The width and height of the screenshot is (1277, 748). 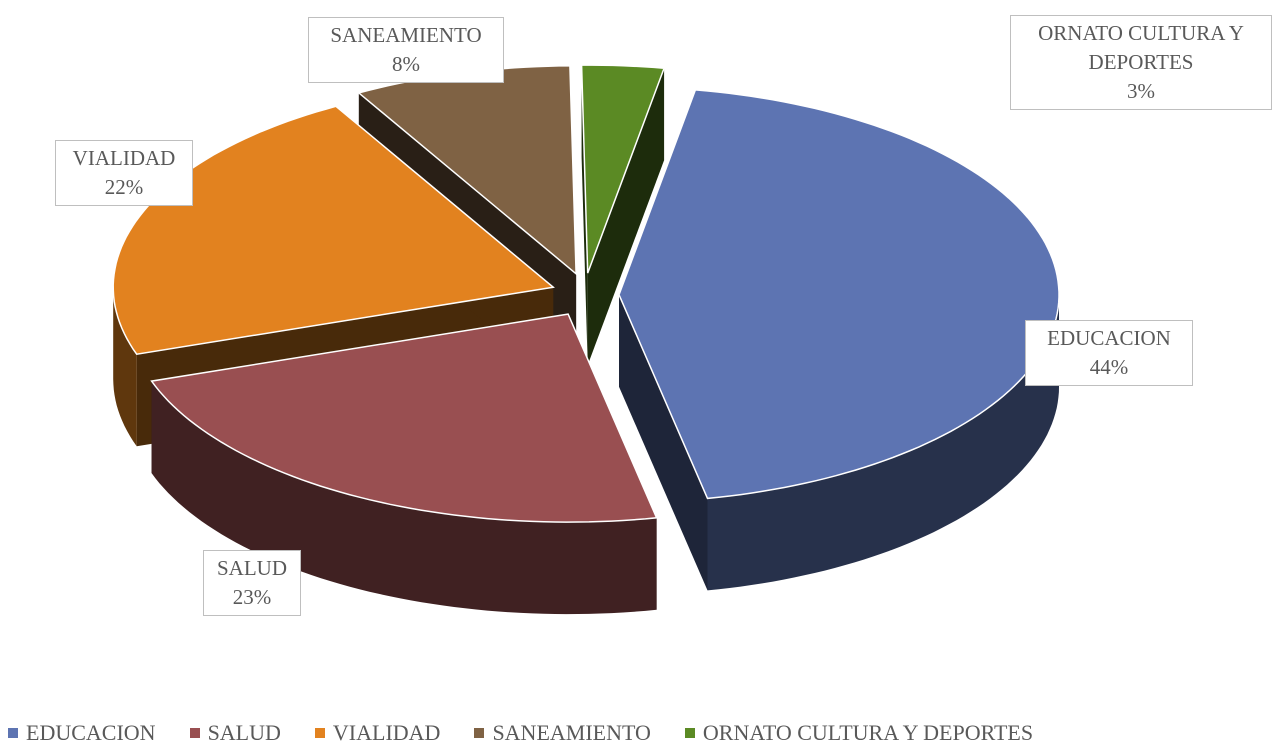 What do you see at coordinates (571, 732) in the screenshot?
I see `legend-label: SANEAMIENTO` at bounding box center [571, 732].